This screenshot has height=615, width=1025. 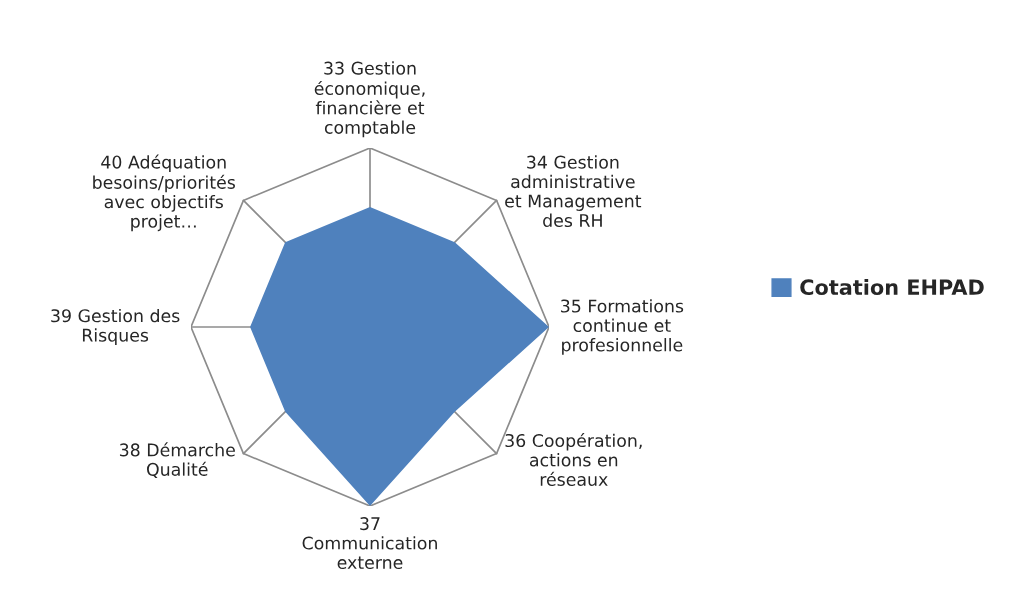 What do you see at coordinates (369, 99) in the screenshot?
I see `spoke-label: 33 Gestion économique, financière et comptable` at bounding box center [369, 99].